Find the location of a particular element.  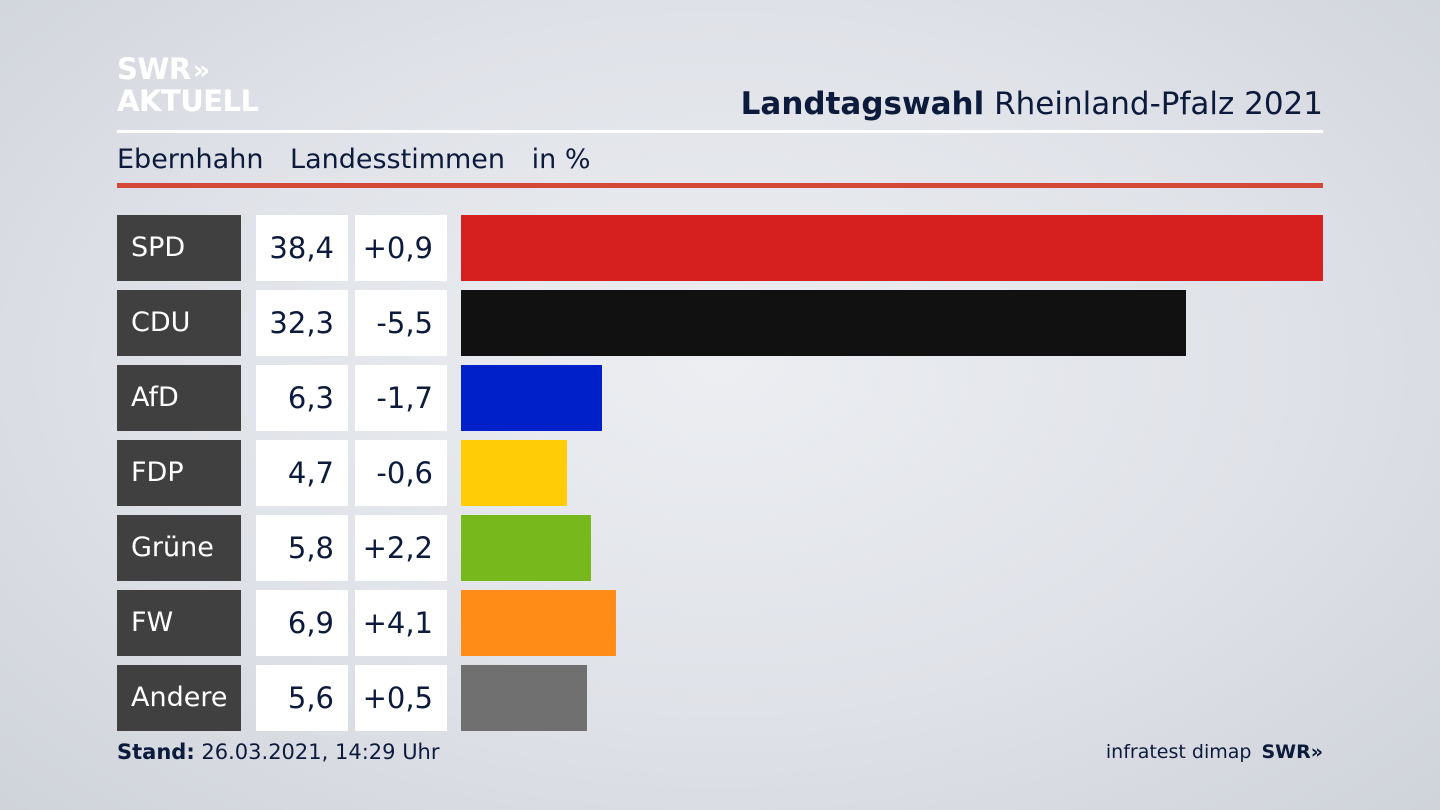

value-label: 6,9 is located at coordinates (302, 623).